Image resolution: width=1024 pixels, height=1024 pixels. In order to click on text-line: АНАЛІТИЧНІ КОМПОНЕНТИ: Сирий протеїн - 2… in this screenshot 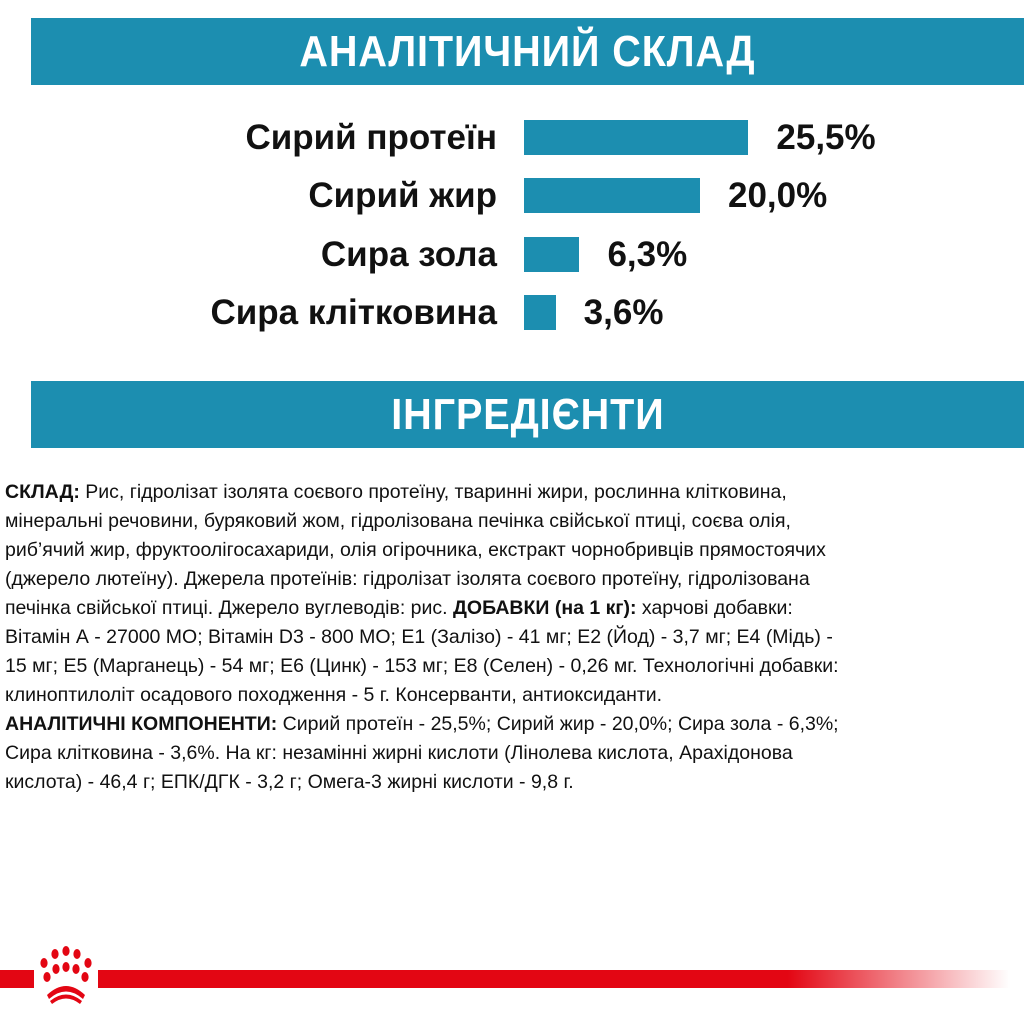, I will do `click(512, 724)`.